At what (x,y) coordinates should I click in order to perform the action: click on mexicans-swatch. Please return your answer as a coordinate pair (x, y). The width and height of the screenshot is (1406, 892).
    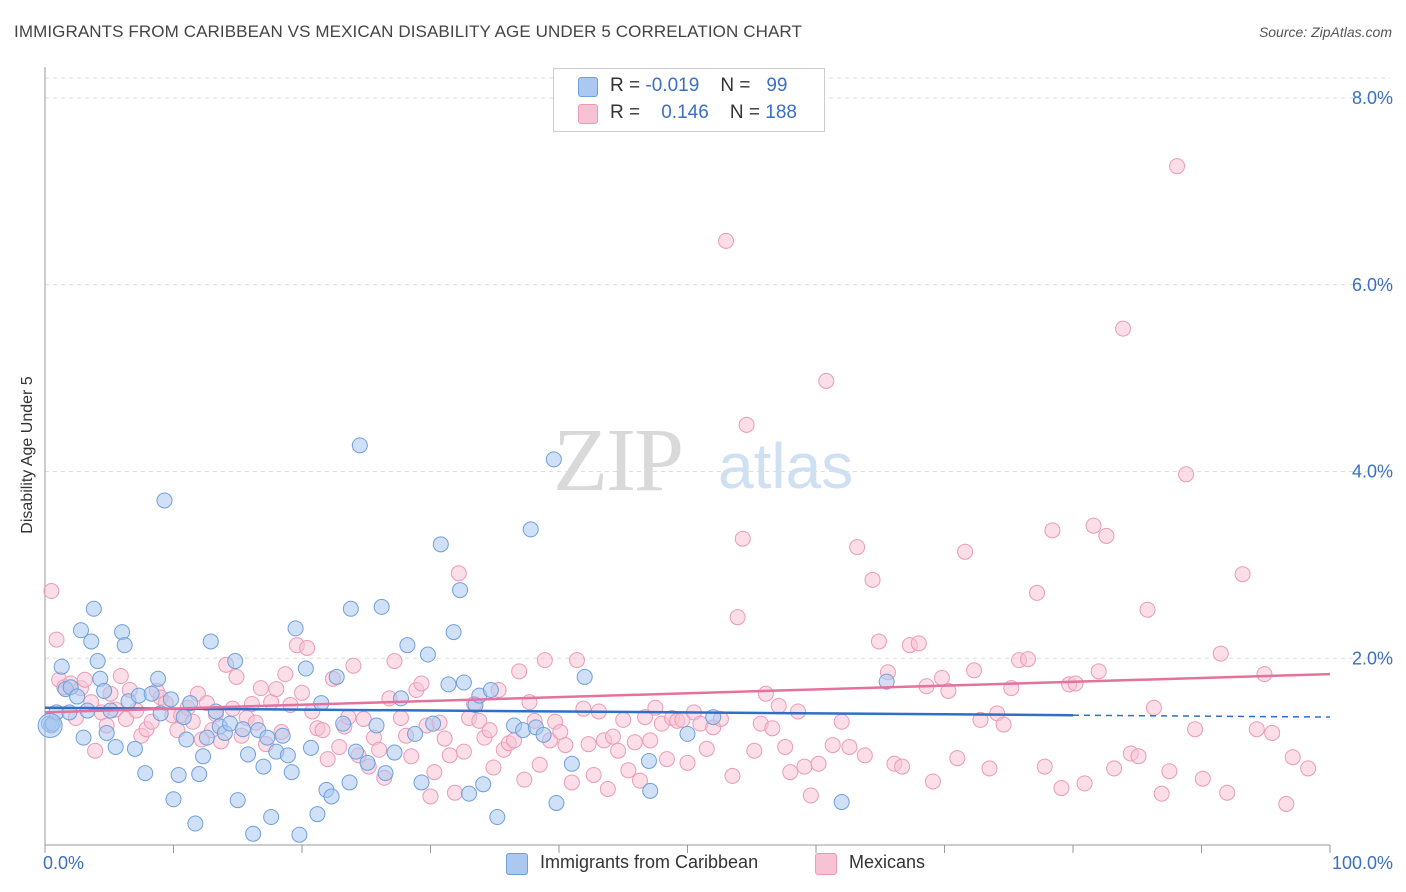
    Looking at the image, I should click on (588, 114).